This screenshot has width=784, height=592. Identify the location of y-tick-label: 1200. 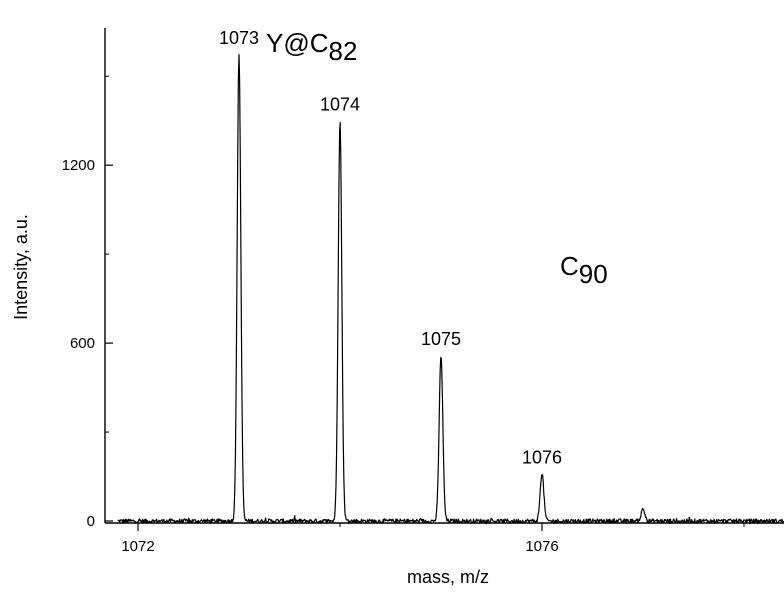
(78, 165).